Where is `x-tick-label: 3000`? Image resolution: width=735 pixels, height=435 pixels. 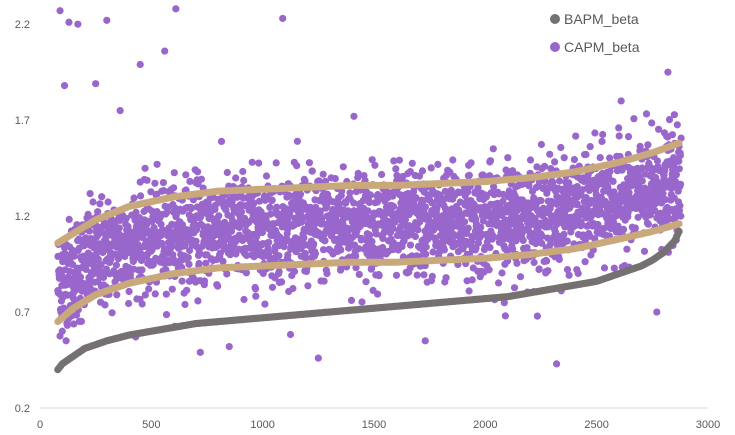 x-tick-label: 3000 is located at coordinates (708, 425).